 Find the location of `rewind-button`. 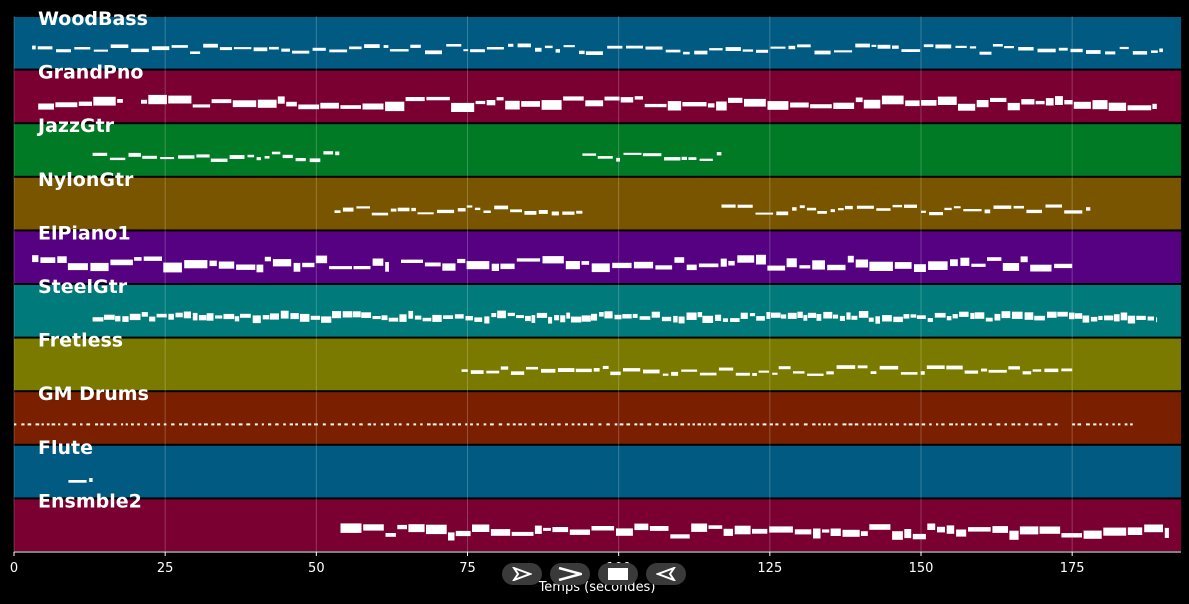

rewind-button is located at coordinates (666, 574).